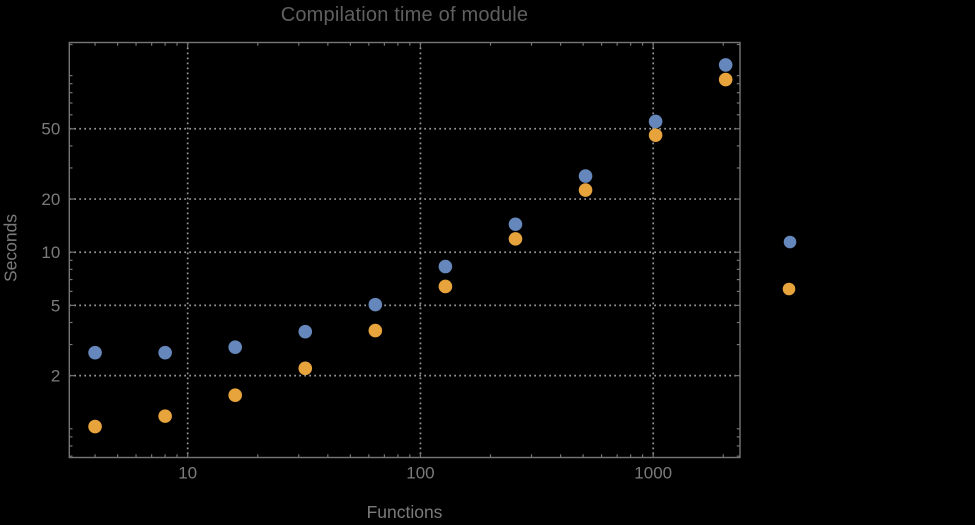 This screenshot has width=975, height=525. What do you see at coordinates (404, 15) in the screenshot?
I see `chart-title: Compilation time of module` at bounding box center [404, 15].